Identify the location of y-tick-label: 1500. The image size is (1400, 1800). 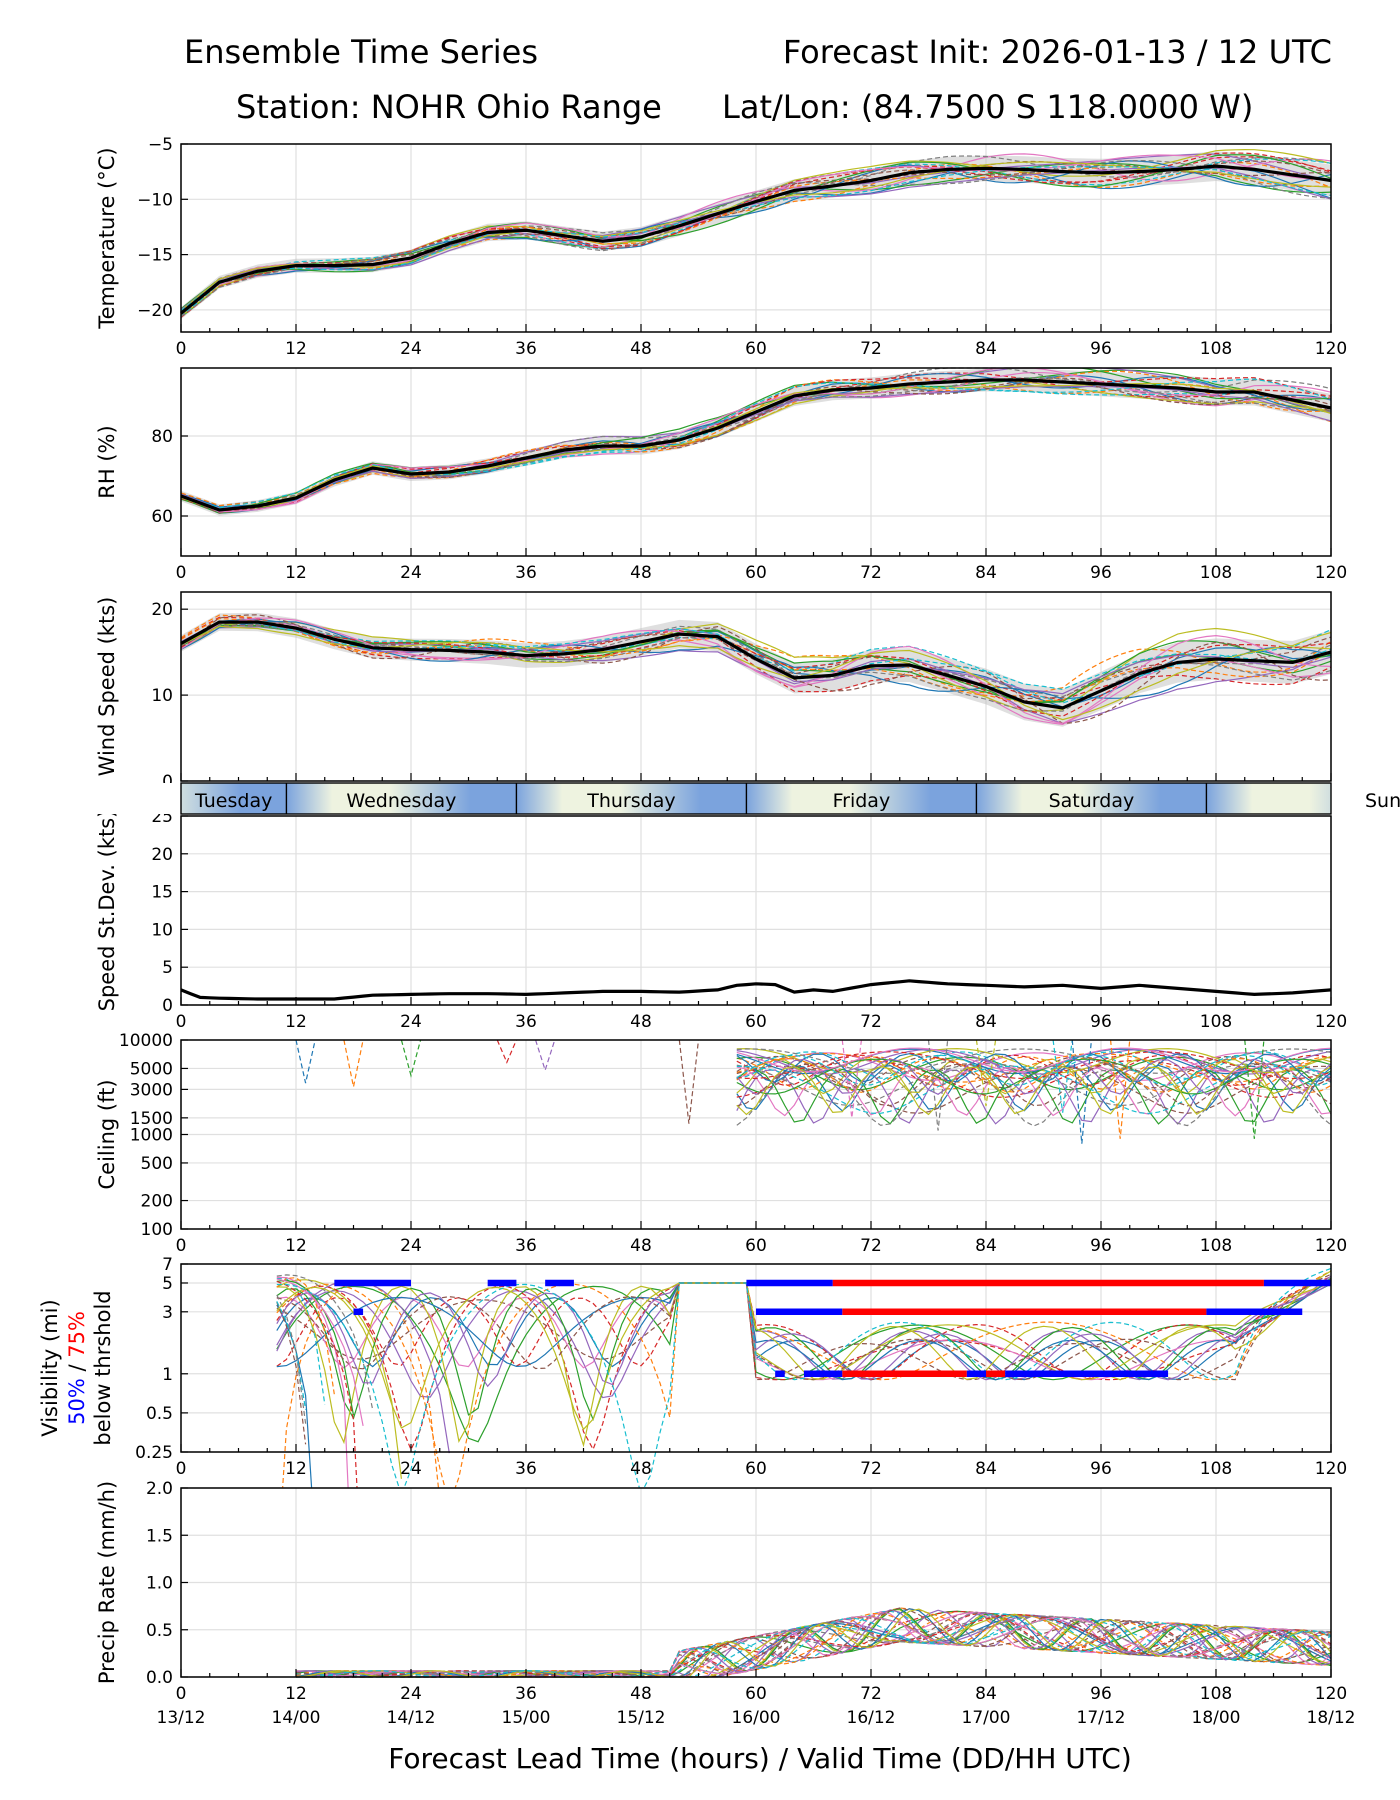
(151, 1119).